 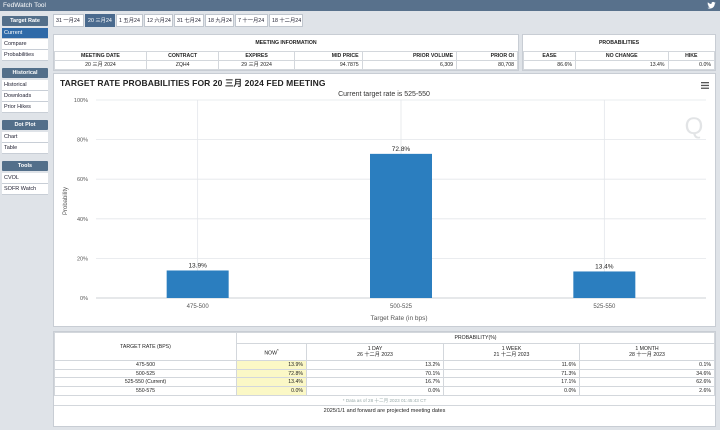 What do you see at coordinates (271, 352) in the screenshot?
I see `subcol-now: NOW*` at bounding box center [271, 352].